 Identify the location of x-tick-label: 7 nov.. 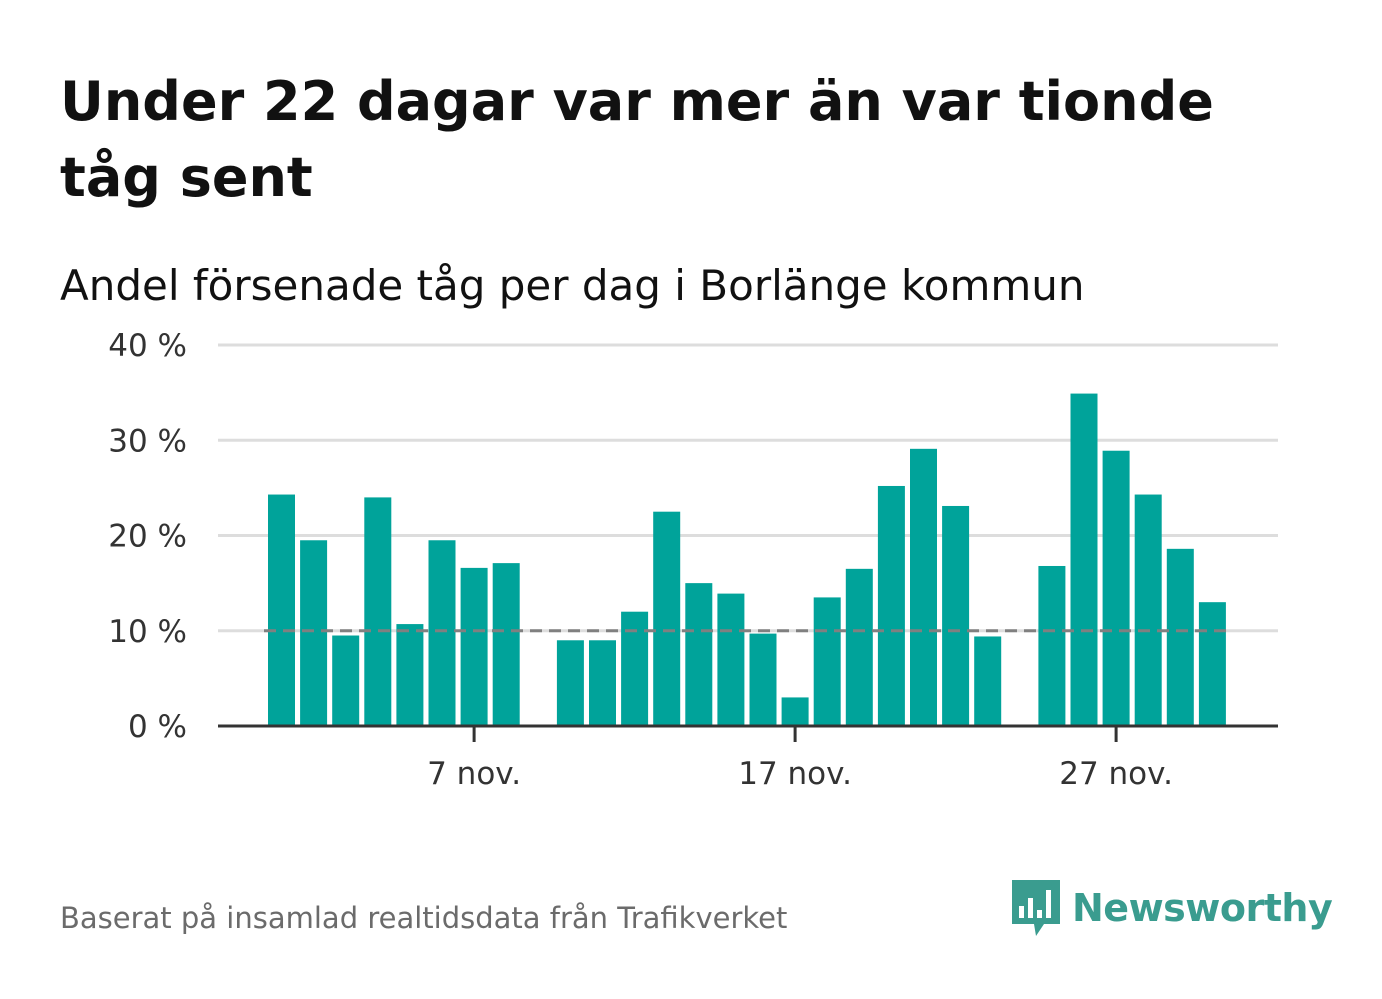
(474, 774).